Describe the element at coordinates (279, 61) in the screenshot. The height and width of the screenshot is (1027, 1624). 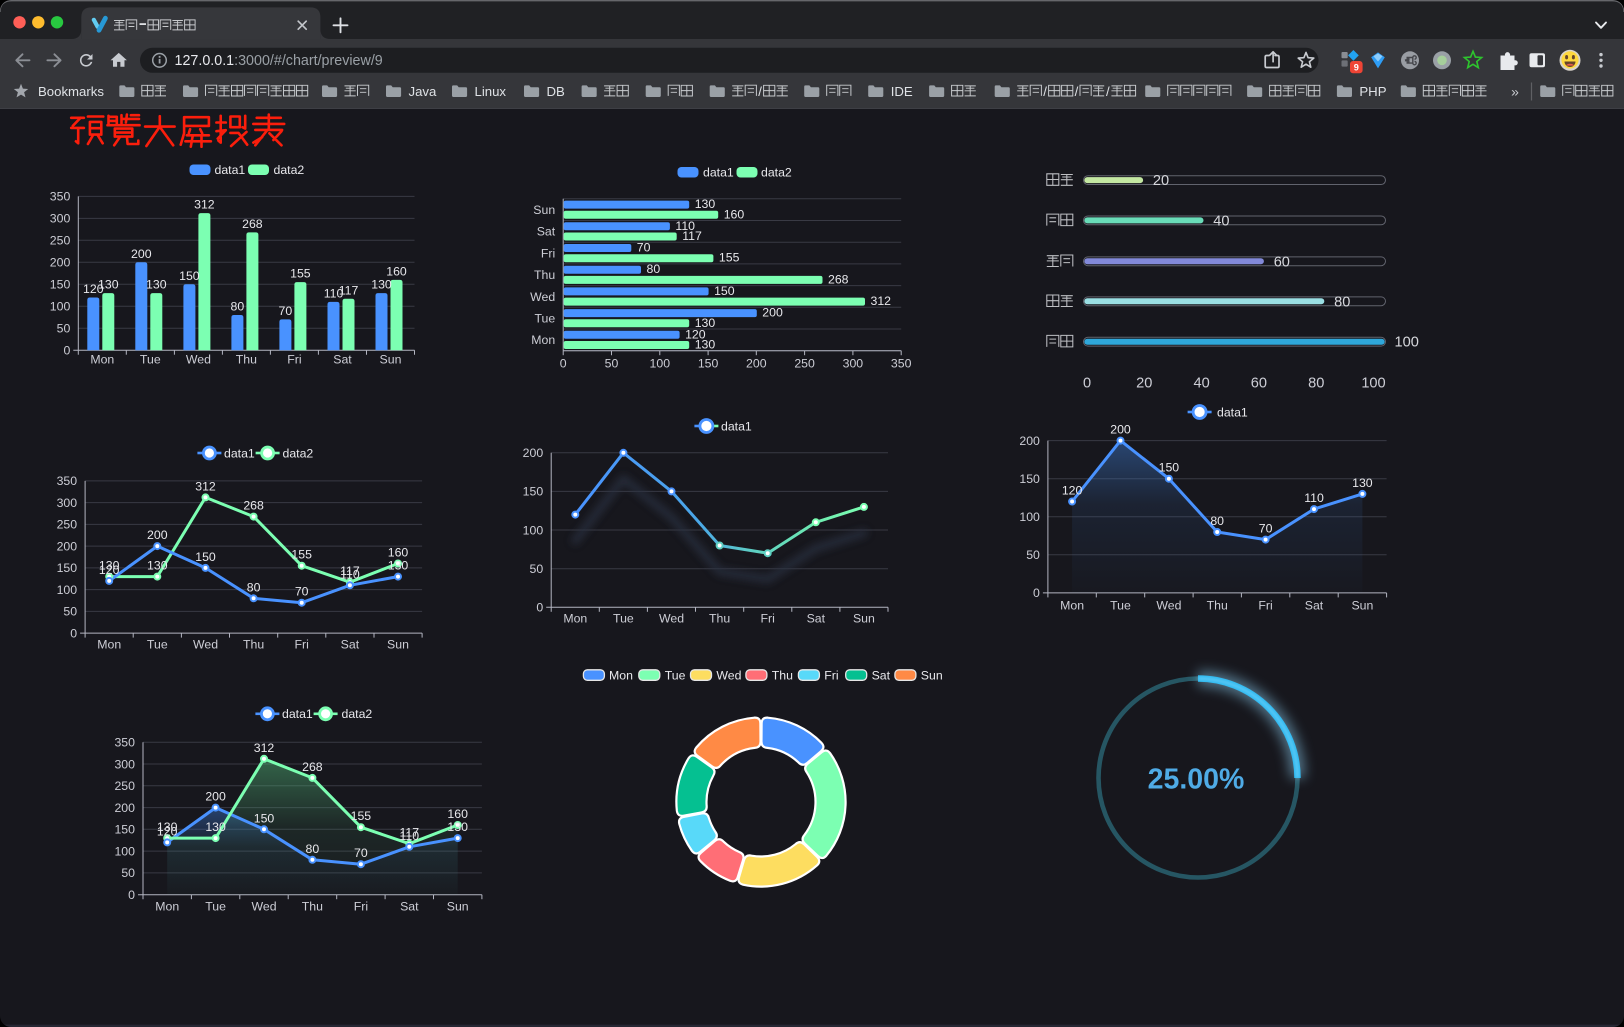
I see `svg-text:127.0.0.1:3000/#/chart/preview: 127.0.0.1:3000/#/chart/preview/9` at that location.